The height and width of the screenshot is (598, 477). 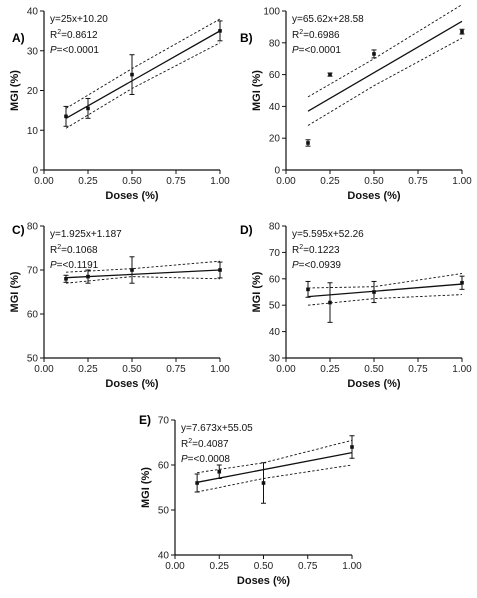 I want to click on chart-b-r-squared: R2=0.6986, so click(x=316, y=35).